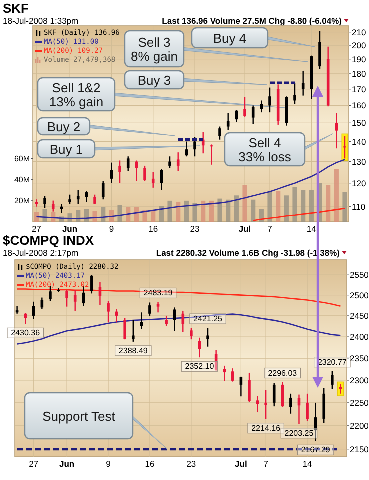  I want to click on annotation: 2320.77, so click(333, 362).